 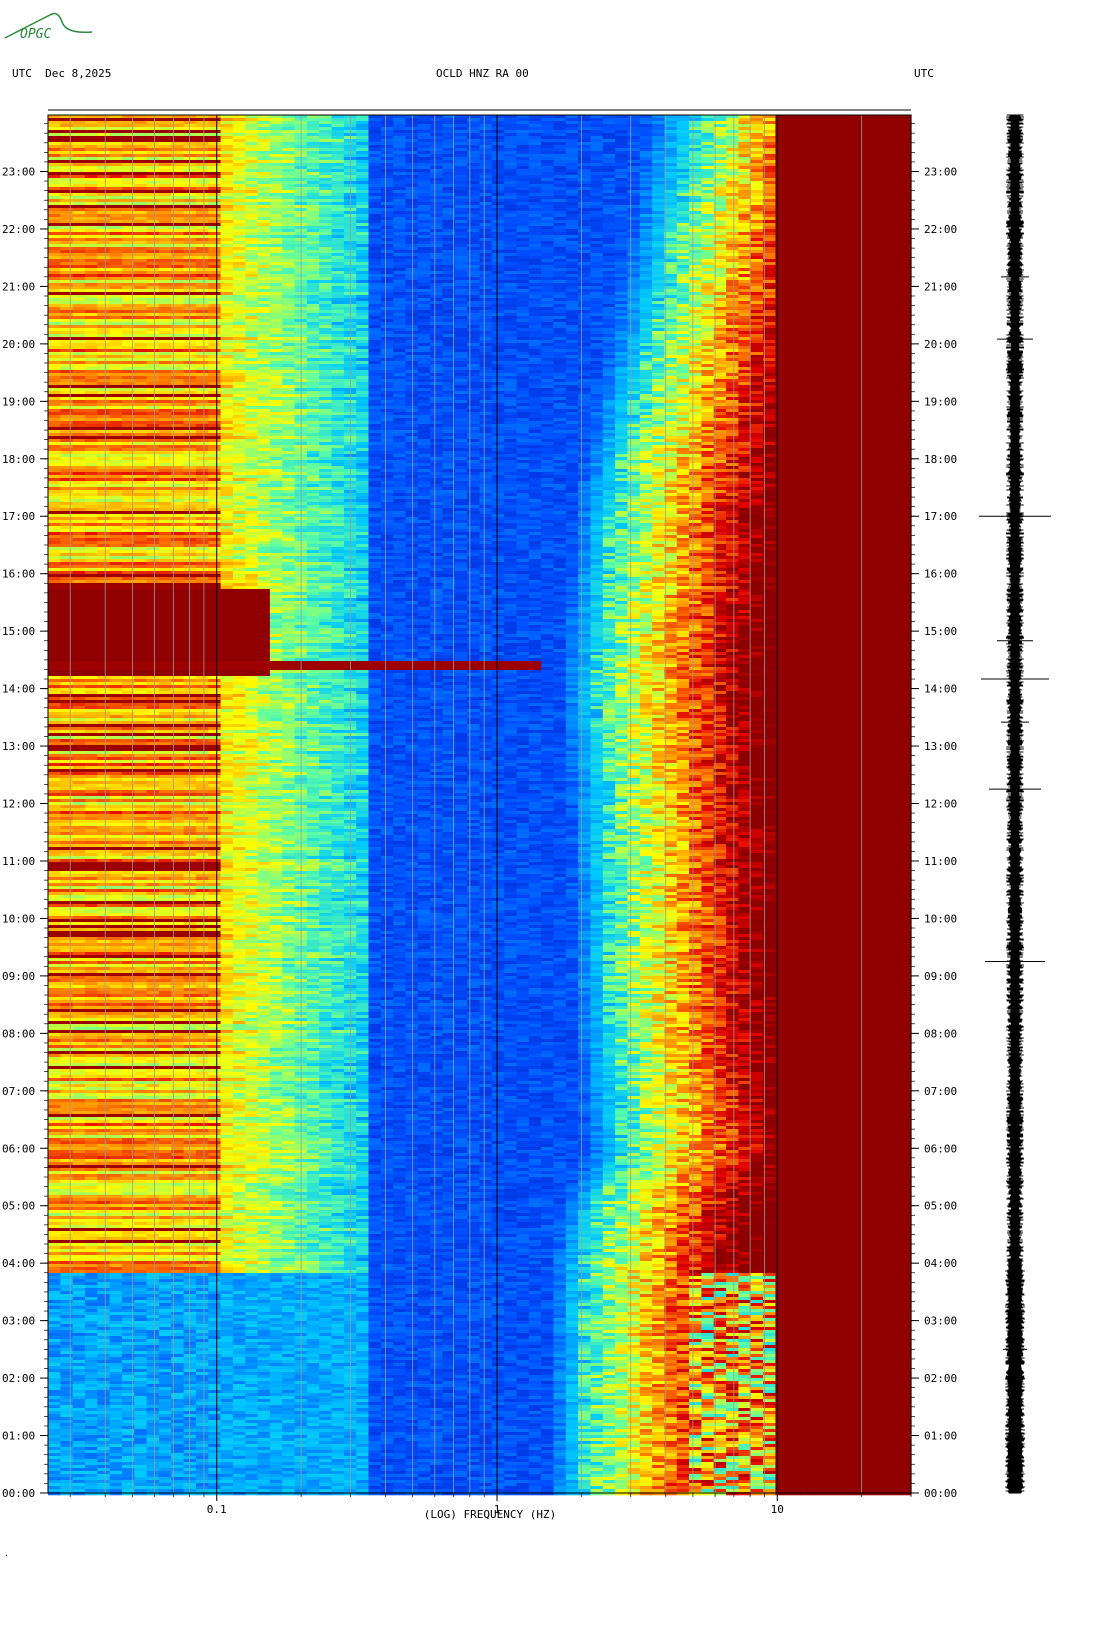 I want to click on y-tick-label-left: 15:00, so click(x=18, y=631).